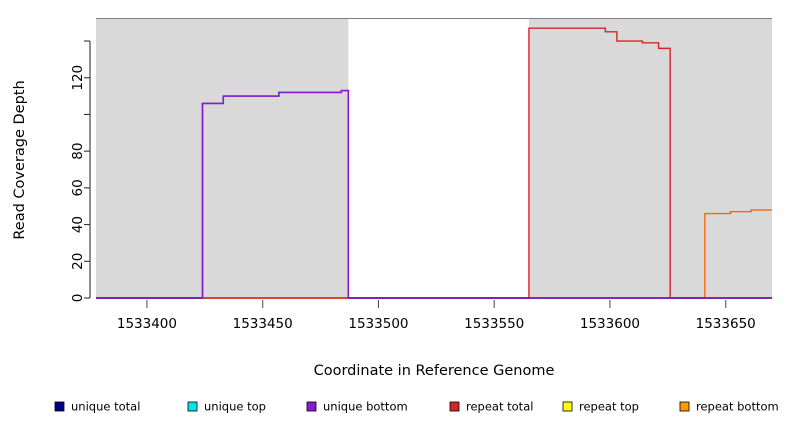 The height and width of the screenshot is (432, 792). I want to click on legend-label: unique bottom, so click(365, 407).